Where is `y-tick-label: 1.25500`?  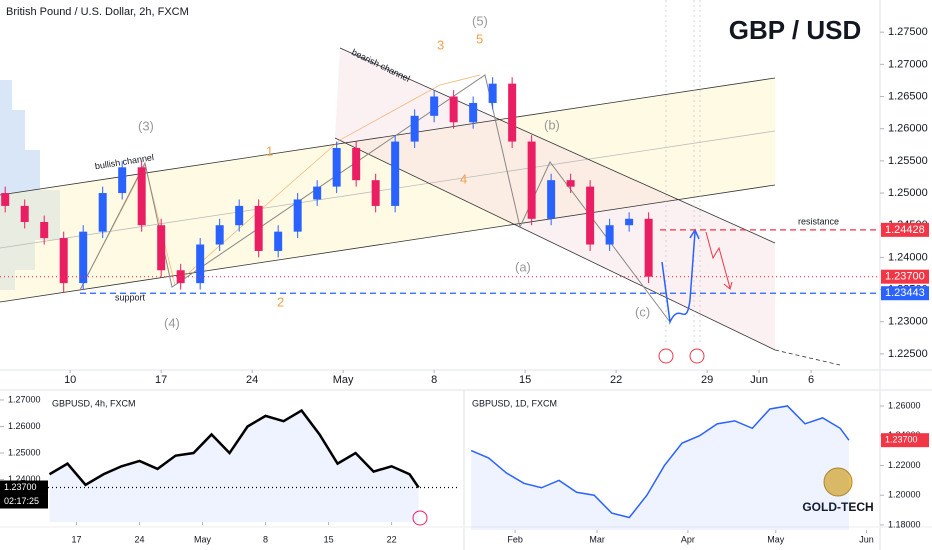 y-tick-label: 1.25500 is located at coordinates (908, 161).